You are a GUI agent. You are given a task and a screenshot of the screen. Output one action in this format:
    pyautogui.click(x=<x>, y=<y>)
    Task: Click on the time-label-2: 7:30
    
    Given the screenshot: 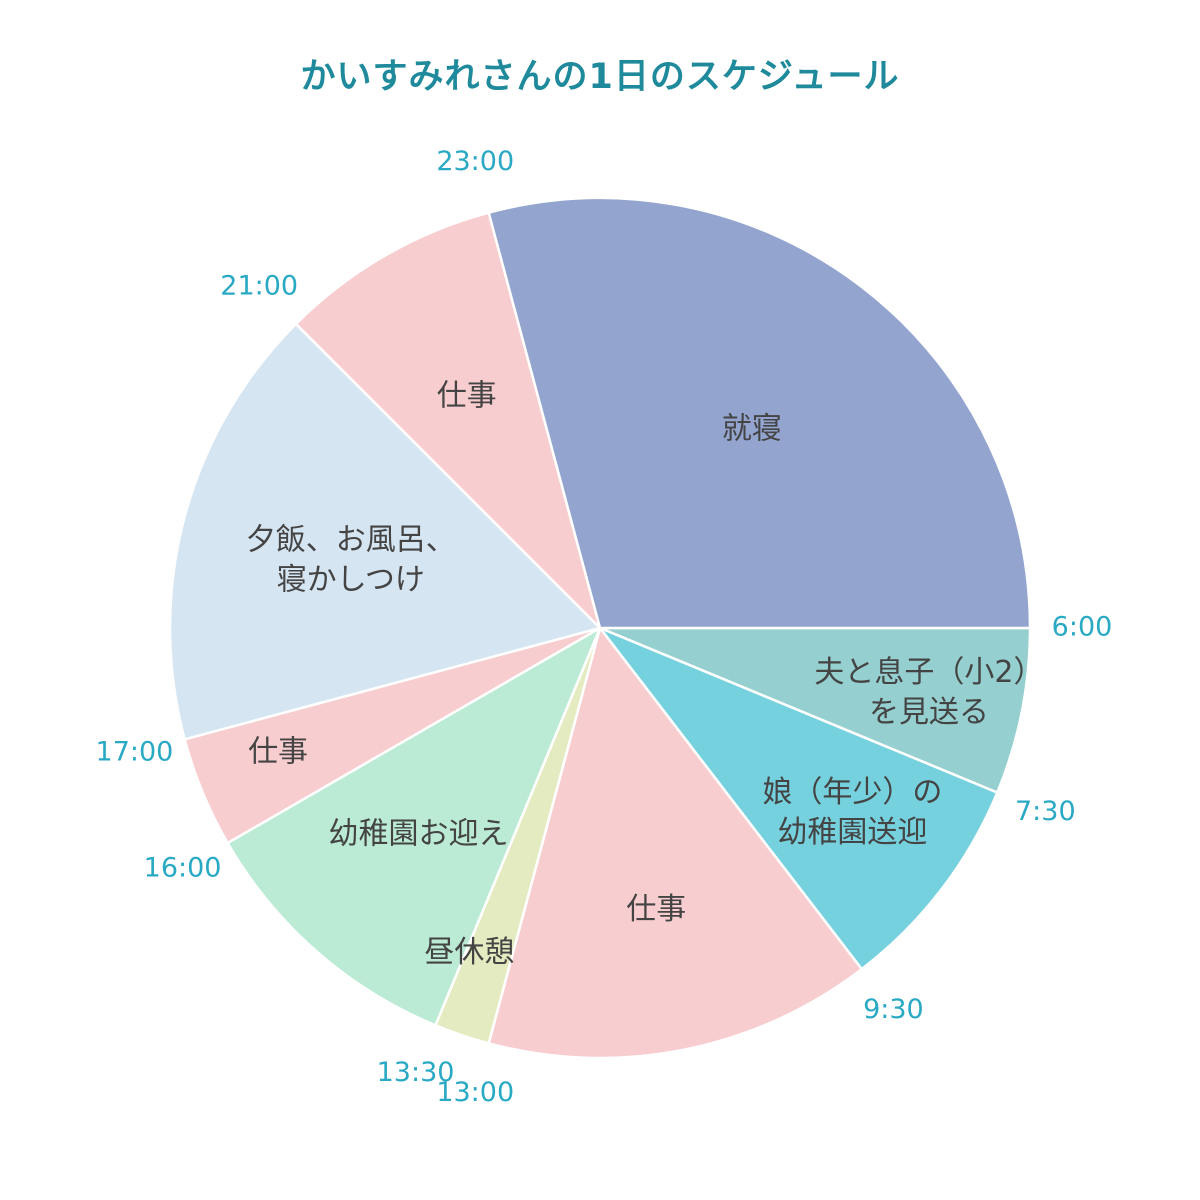 What is the action you would take?
    pyautogui.click(x=1045, y=811)
    